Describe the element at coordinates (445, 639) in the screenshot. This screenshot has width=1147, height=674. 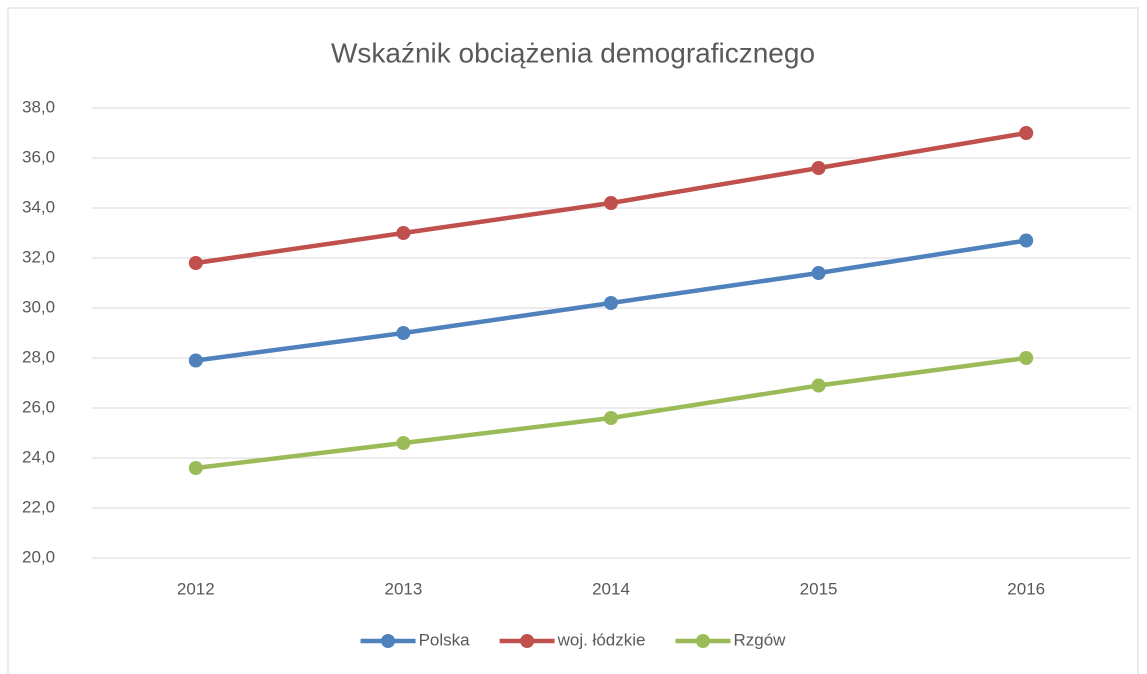
I see `legend-label: Polska` at that location.